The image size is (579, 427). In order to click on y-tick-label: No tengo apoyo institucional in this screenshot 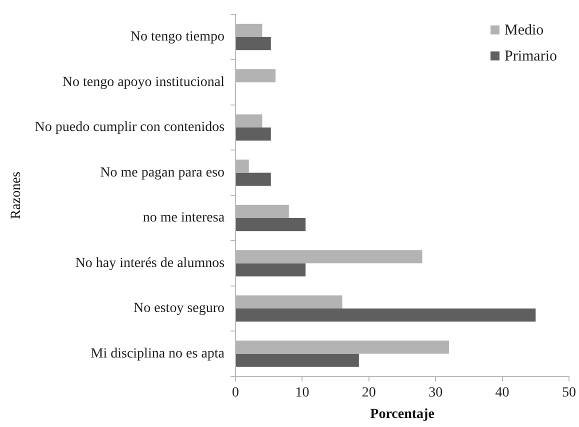, I will do `click(143, 82)`.